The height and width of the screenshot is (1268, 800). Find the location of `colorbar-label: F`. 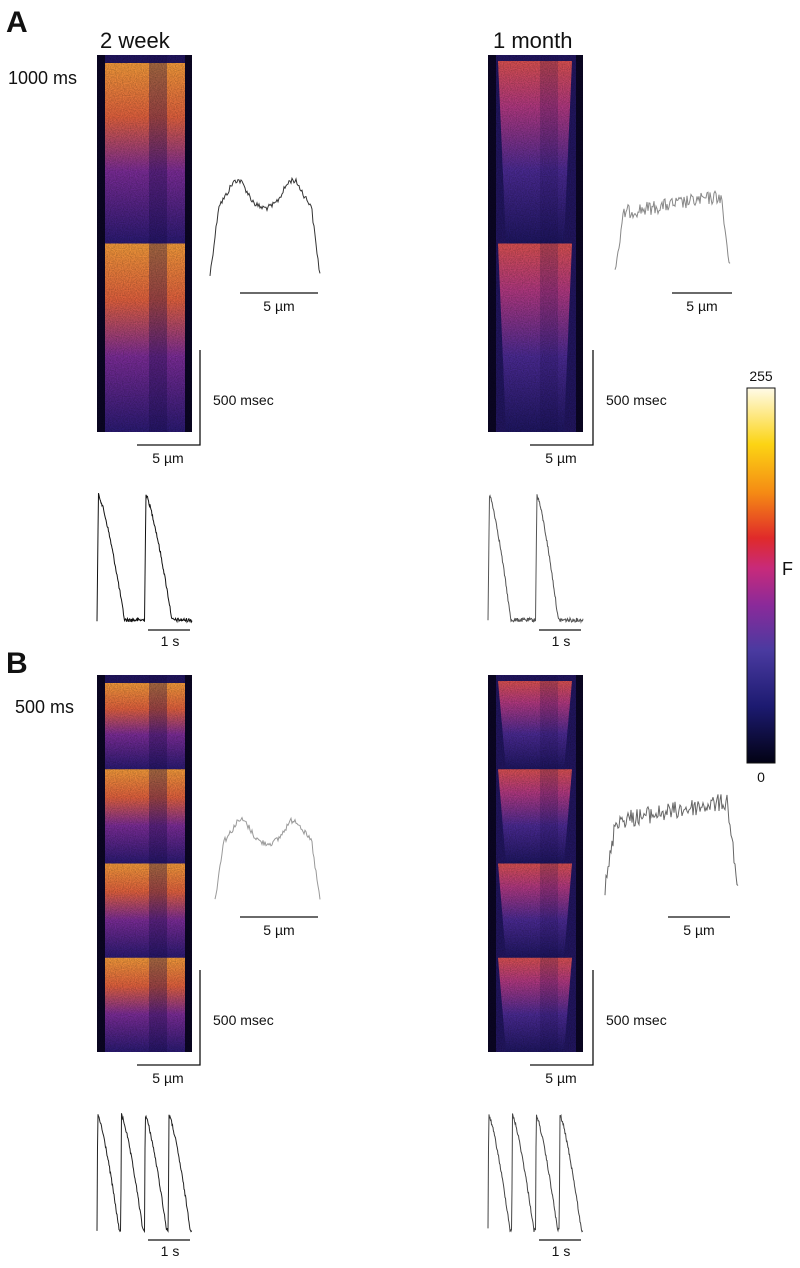

colorbar-label: F is located at coordinates (787, 569).